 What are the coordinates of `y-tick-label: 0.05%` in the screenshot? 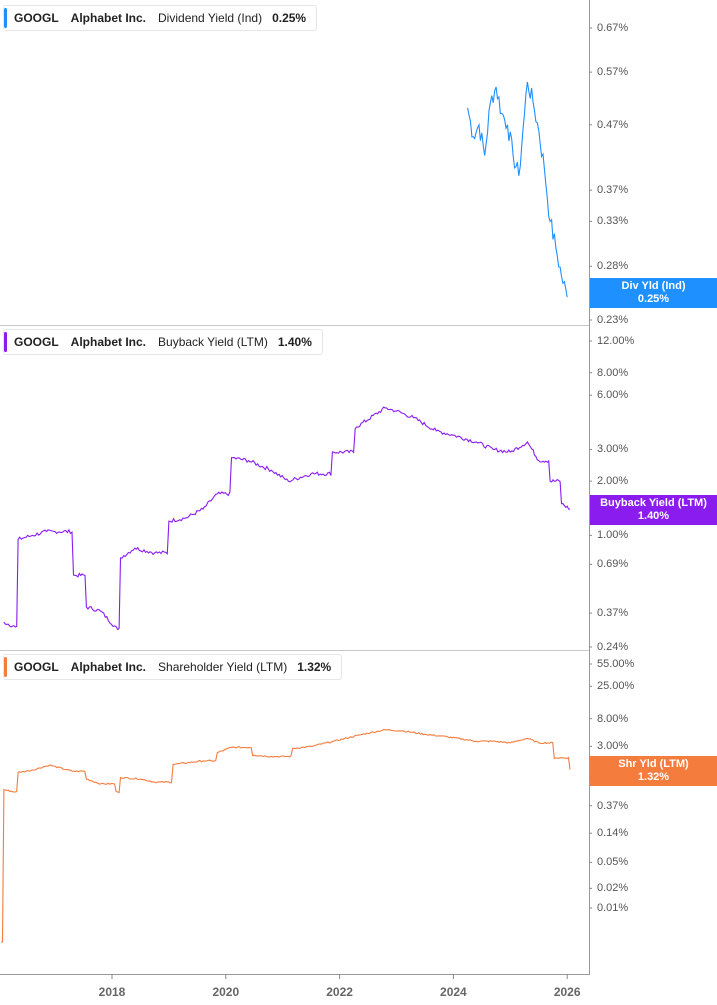 It's located at (613, 862).